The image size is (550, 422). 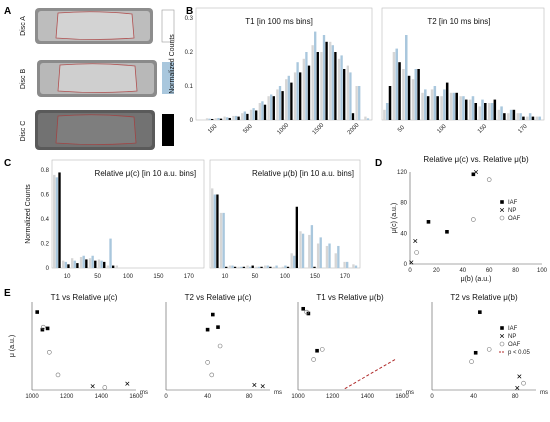 I want to click on C1-xtick-0: 10, so click(x=67, y=277).